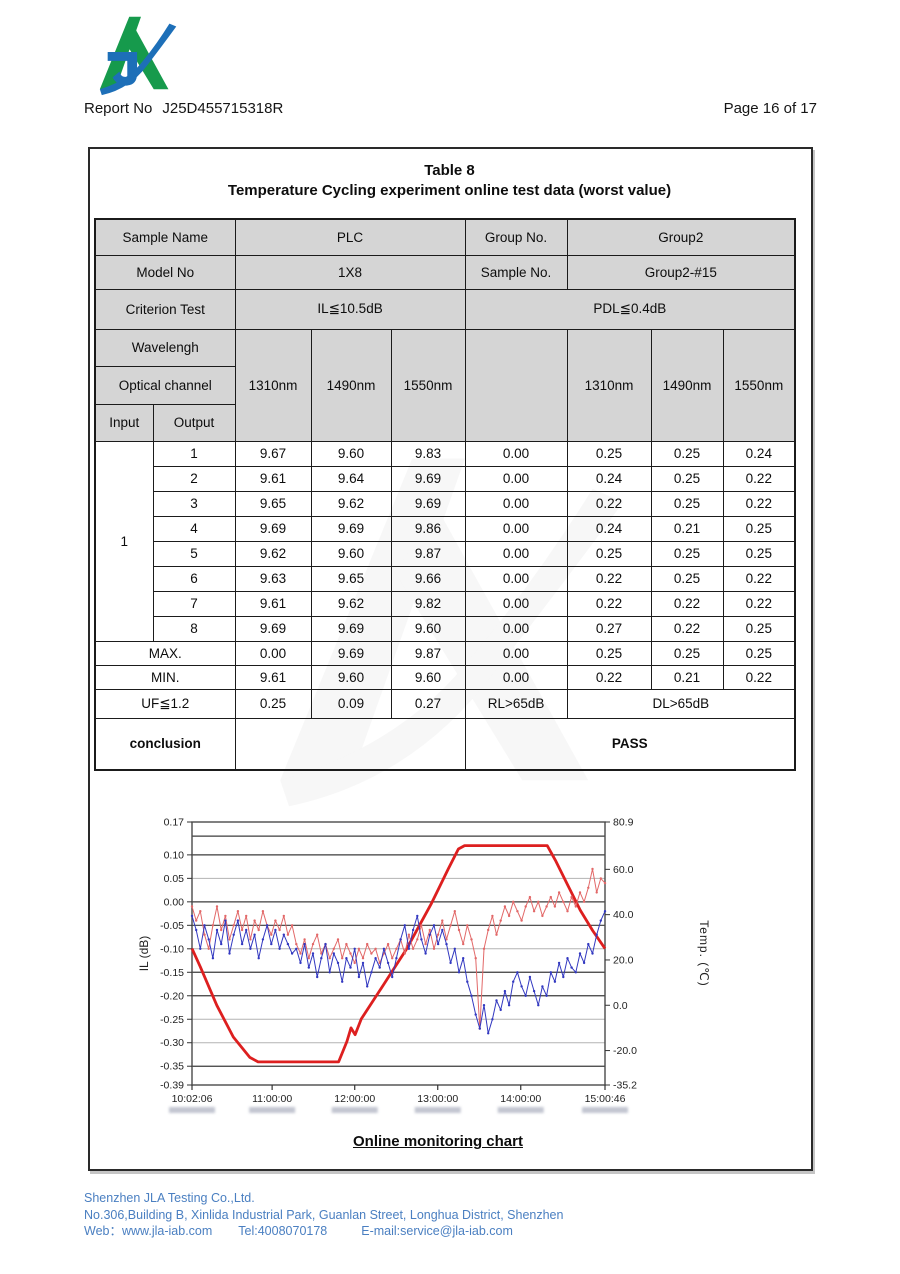 The width and height of the screenshot is (900, 1274). What do you see at coordinates (516, 385) in the screenshot?
I see `blank-header-cell` at bounding box center [516, 385].